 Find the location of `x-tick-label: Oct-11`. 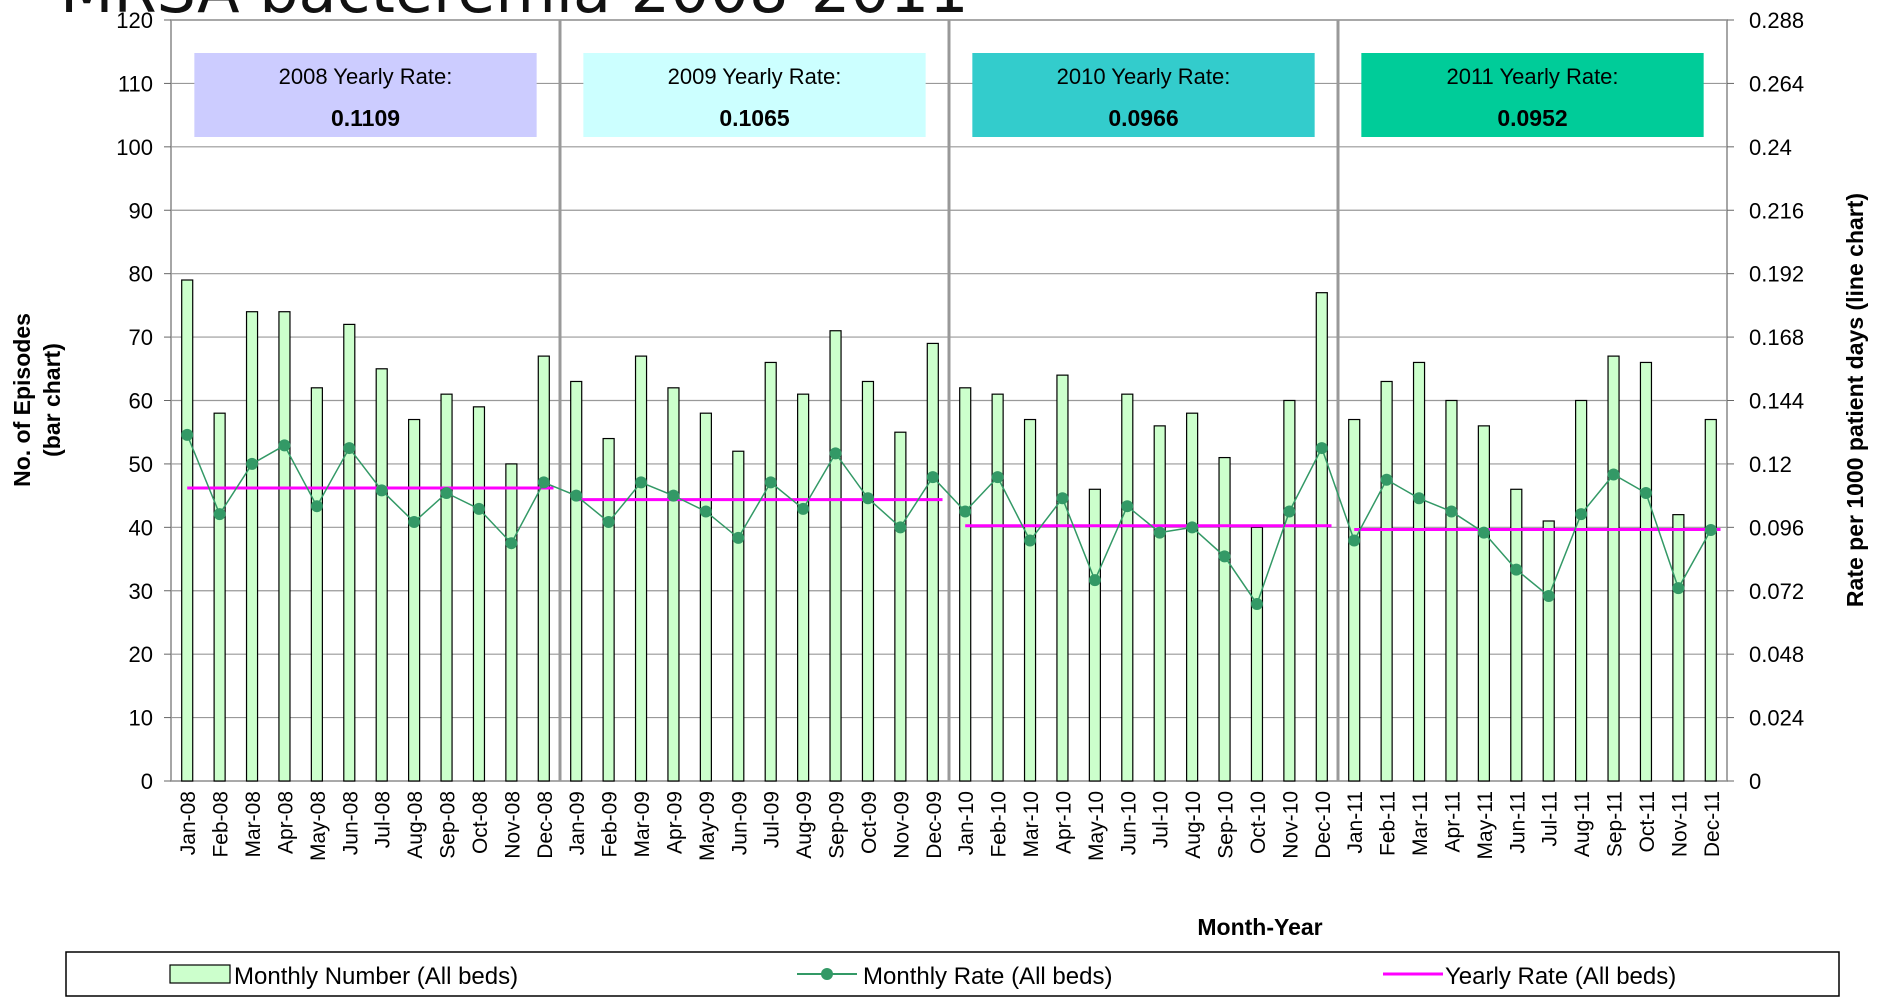

x-tick-label: Oct-11 is located at coordinates (1647, 821).